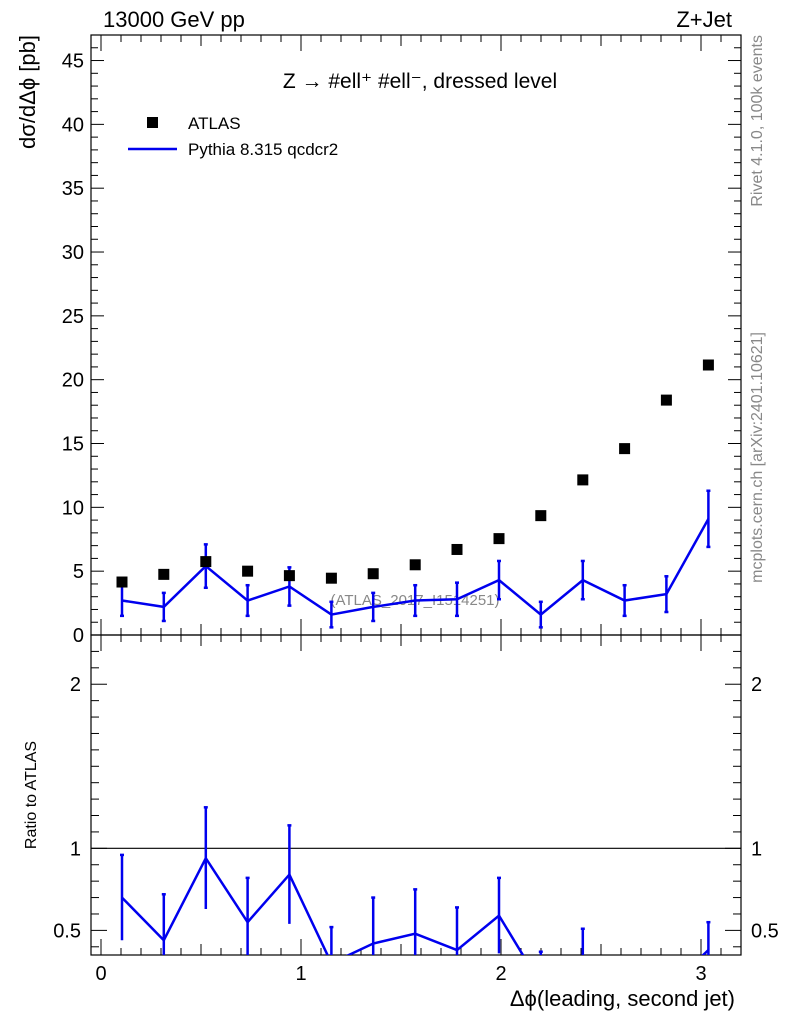  I want to click on x-tick-label: 3, so click(700, 974).